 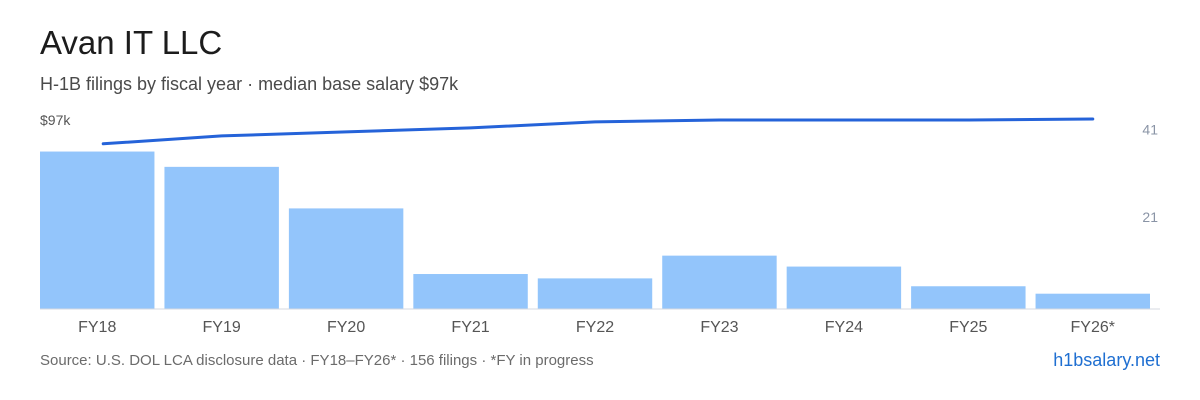 I want to click on footer-brand-link: h1bsalary.net, so click(x=1106, y=360).